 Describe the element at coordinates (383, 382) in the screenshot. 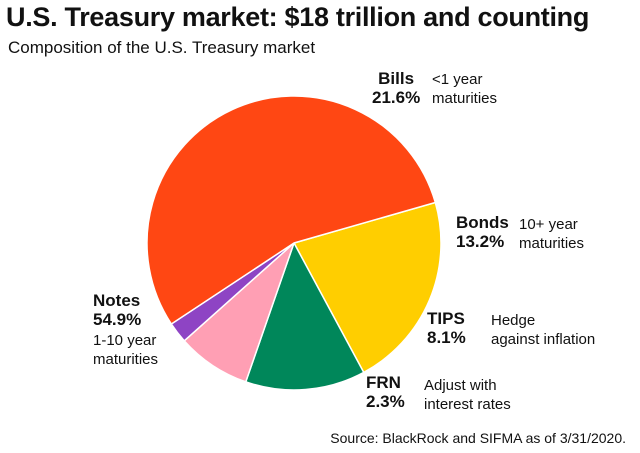

I see `label-frn-name: FRN` at that location.